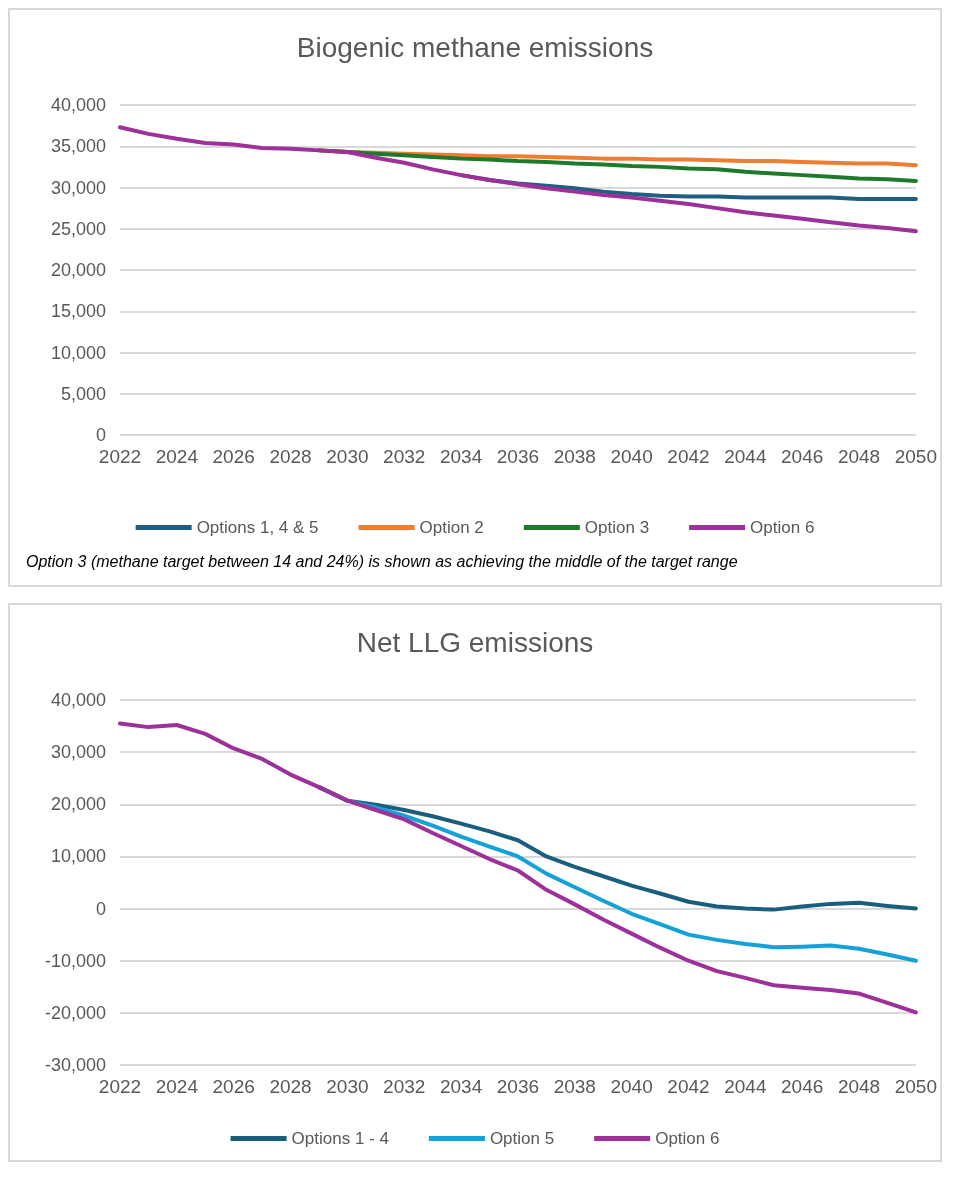 This screenshot has width=958, height=1178. What do you see at coordinates (75, 960) in the screenshot?
I see `y-tick-label: -10,000` at bounding box center [75, 960].